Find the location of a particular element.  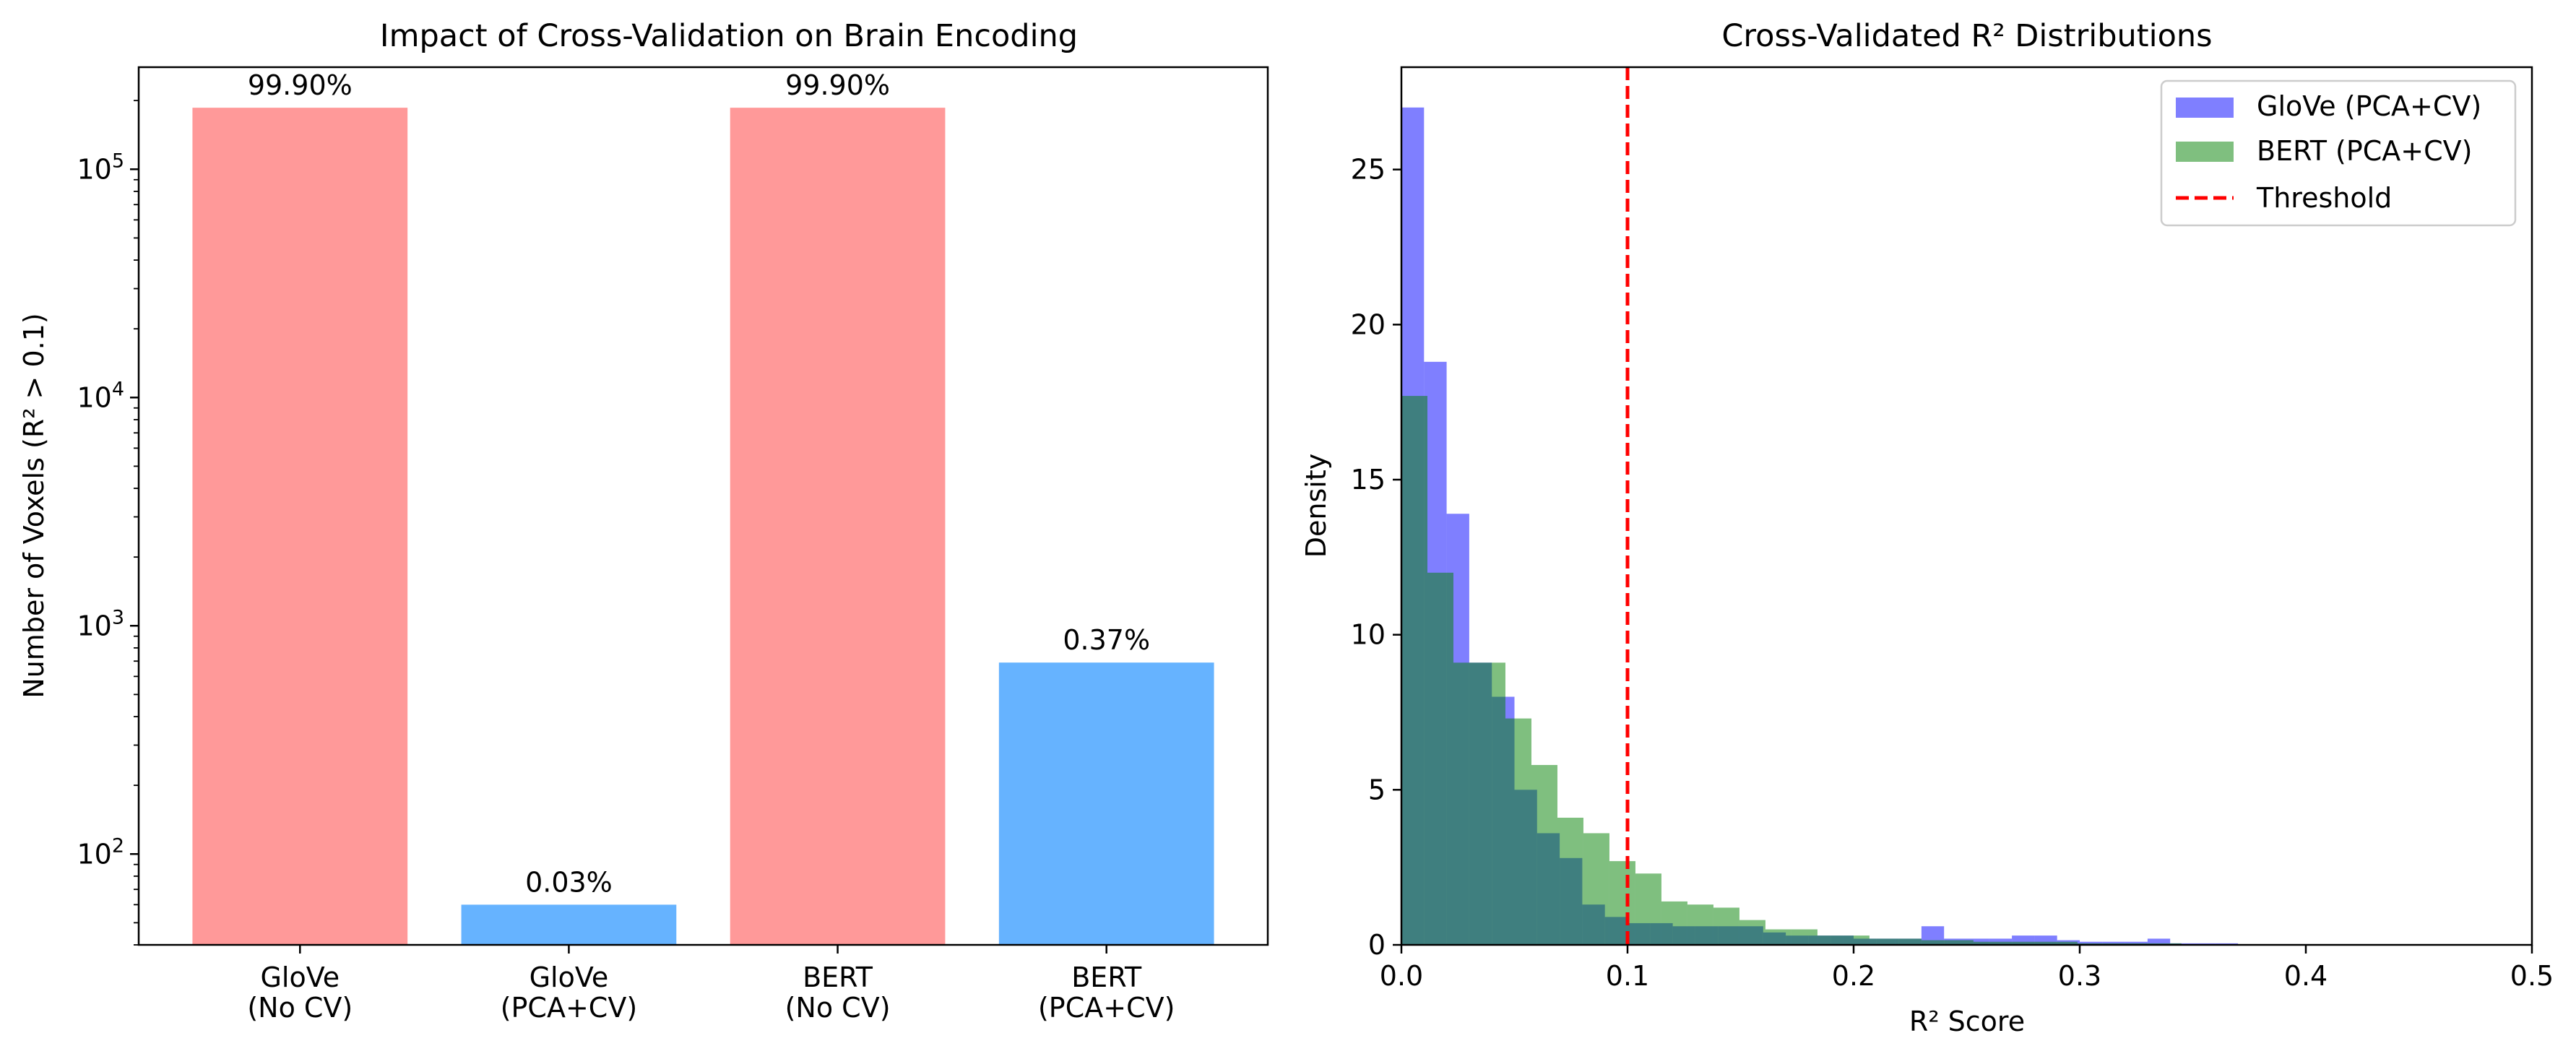

x-tick-label: 0.4 is located at coordinates (2306, 976).